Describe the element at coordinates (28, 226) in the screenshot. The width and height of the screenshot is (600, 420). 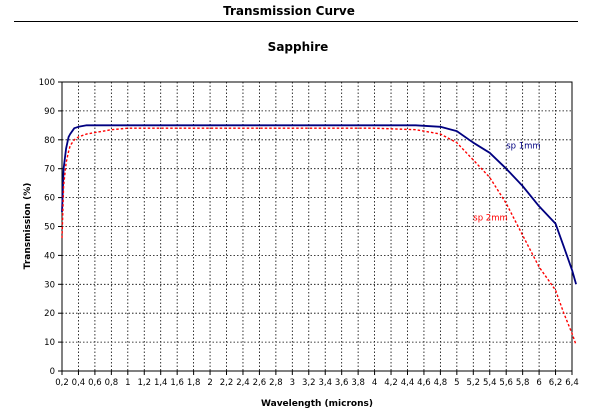
I see `y-axis-label: Transmission (%)` at that location.